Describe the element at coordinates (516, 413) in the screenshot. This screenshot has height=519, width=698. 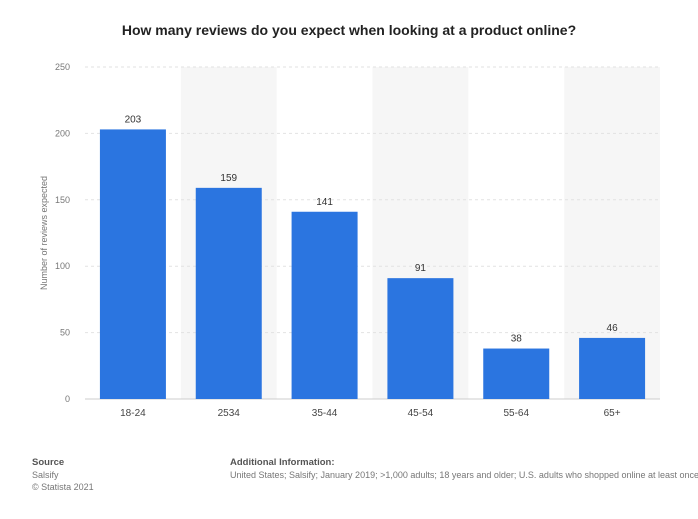
I see `x-tick-label: 55-64` at that location.